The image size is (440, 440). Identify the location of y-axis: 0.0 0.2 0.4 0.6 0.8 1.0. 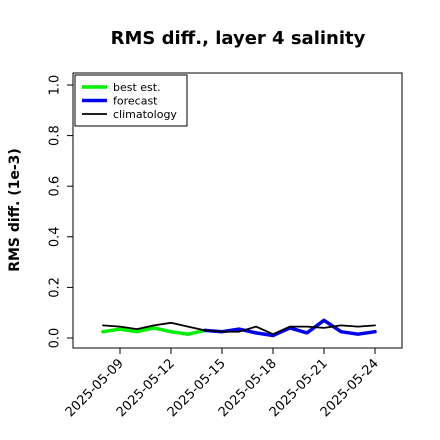
(60, 212).